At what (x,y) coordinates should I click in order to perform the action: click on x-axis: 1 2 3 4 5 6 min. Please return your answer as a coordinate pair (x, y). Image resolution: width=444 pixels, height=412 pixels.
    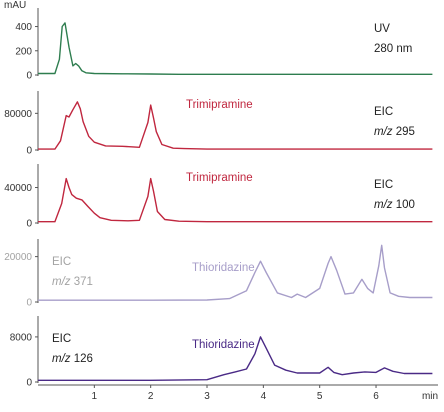
    Looking at the image, I should click on (238, 393).